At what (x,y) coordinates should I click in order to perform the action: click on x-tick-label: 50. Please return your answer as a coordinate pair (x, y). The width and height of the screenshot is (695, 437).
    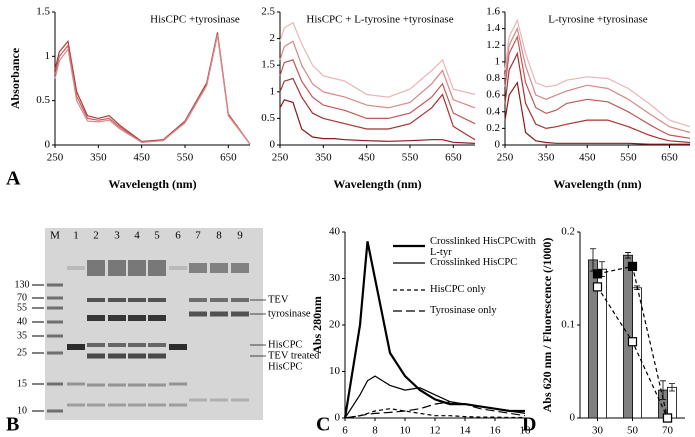
    Looking at the image, I should click on (633, 431).